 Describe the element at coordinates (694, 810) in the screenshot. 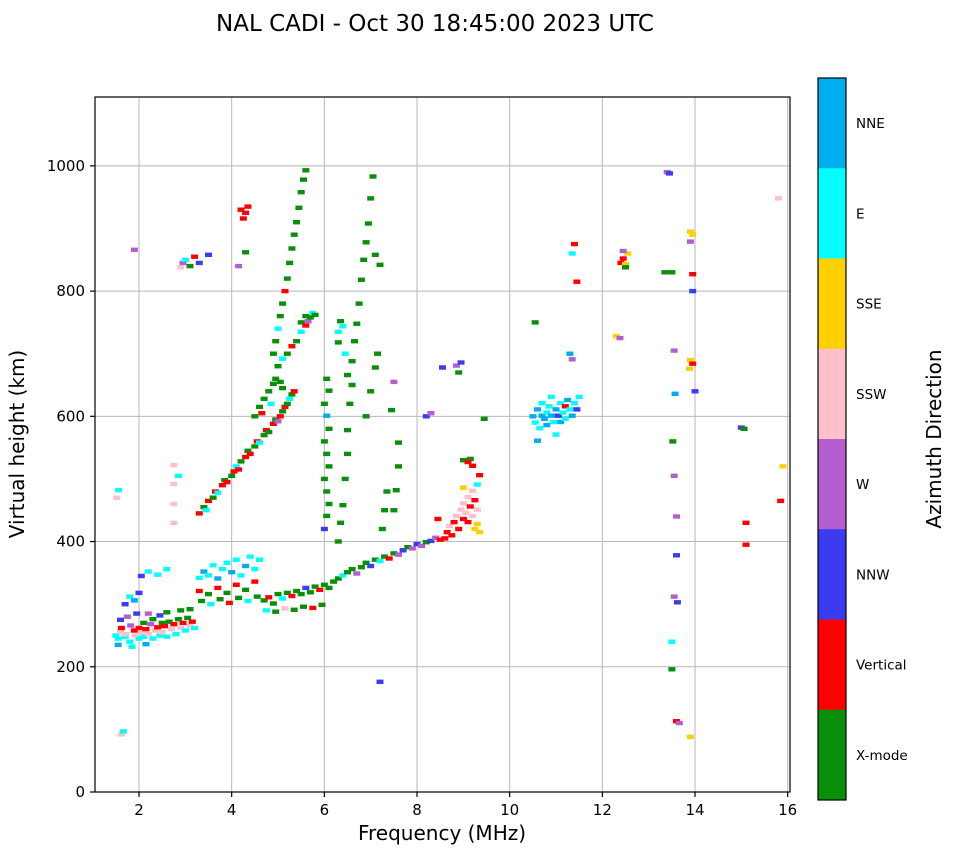

I see `x-tick-label: 14` at that location.